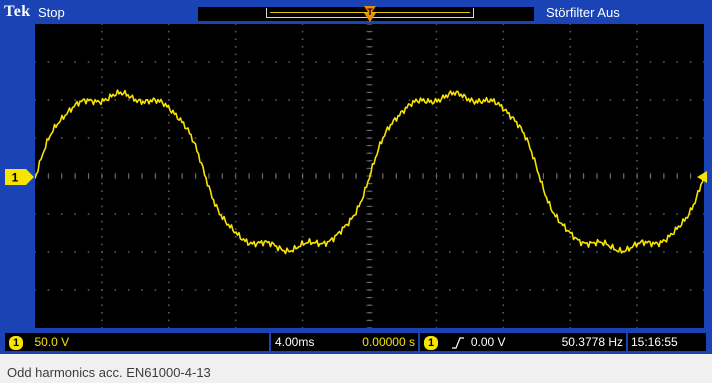 The width and height of the screenshot is (712, 383). What do you see at coordinates (344, 342) in the screenshot?
I see `horizontal-field: 4.00ms 0.00000 s` at bounding box center [344, 342].